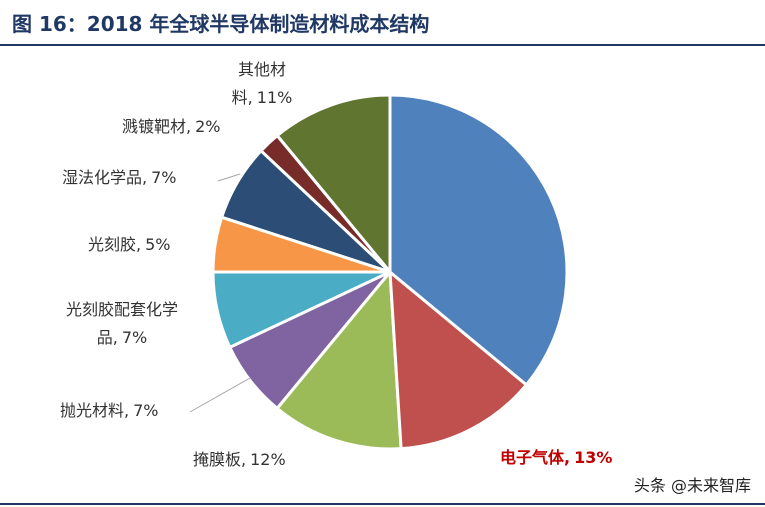  What do you see at coordinates (268, 459) in the screenshot?
I see `value-label: 12%` at bounding box center [268, 459].